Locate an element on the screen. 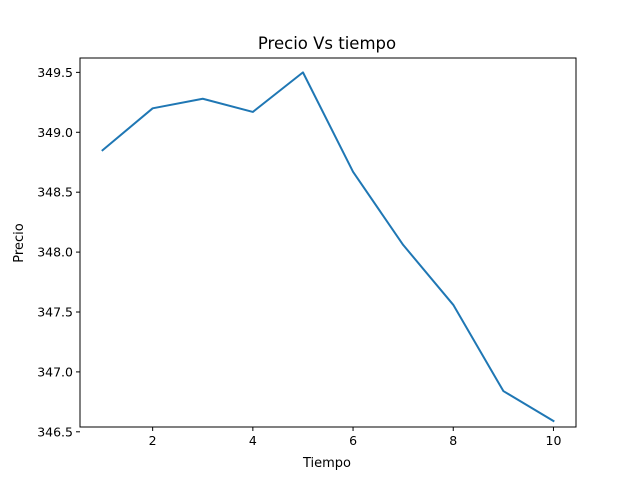 The height and width of the screenshot is (480, 640). x-tick-label: 2 is located at coordinates (153, 440).